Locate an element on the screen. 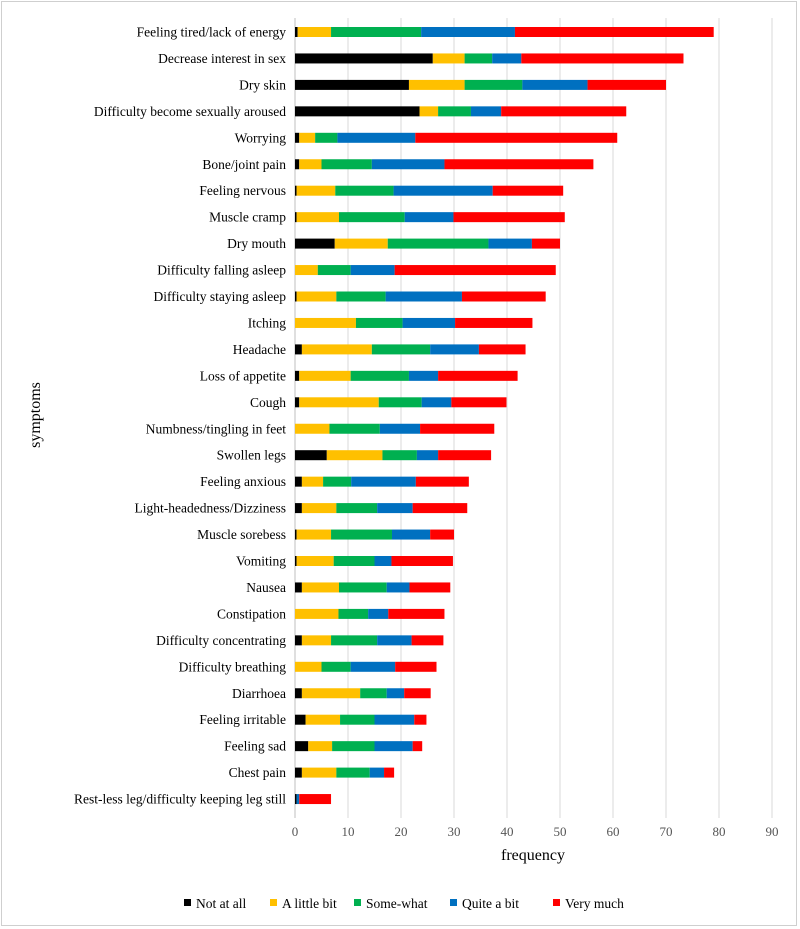 This screenshot has height=929, width=800. category-label: Feeling nervous is located at coordinates (242, 190).